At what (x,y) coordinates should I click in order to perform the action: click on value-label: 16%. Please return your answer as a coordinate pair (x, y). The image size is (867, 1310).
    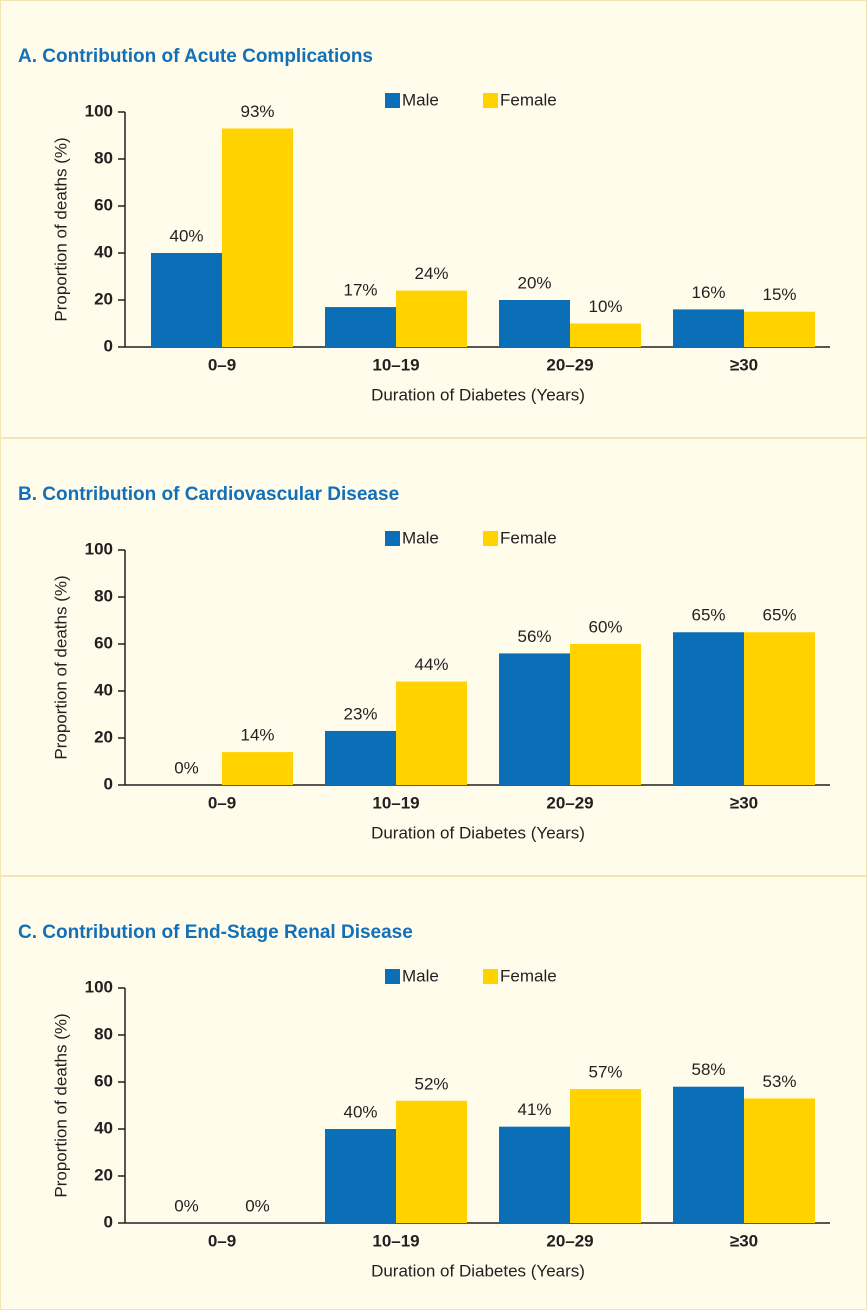
    Looking at the image, I should click on (708, 292).